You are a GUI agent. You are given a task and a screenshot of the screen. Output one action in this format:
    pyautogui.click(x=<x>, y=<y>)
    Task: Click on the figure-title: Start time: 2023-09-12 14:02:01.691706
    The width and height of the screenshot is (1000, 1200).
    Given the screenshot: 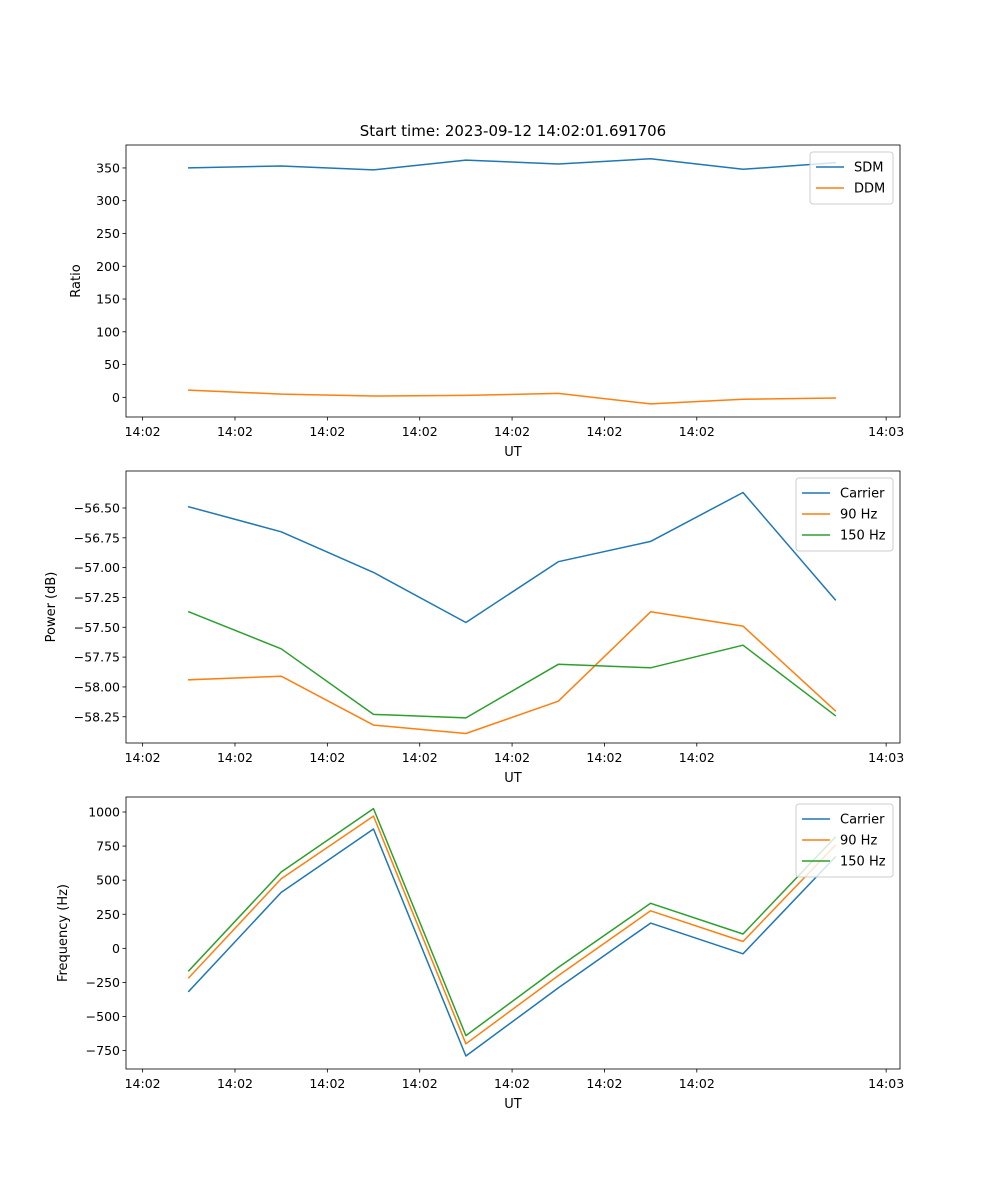 What is the action you would take?
    pyautogui.click(x=513, y=131)
    